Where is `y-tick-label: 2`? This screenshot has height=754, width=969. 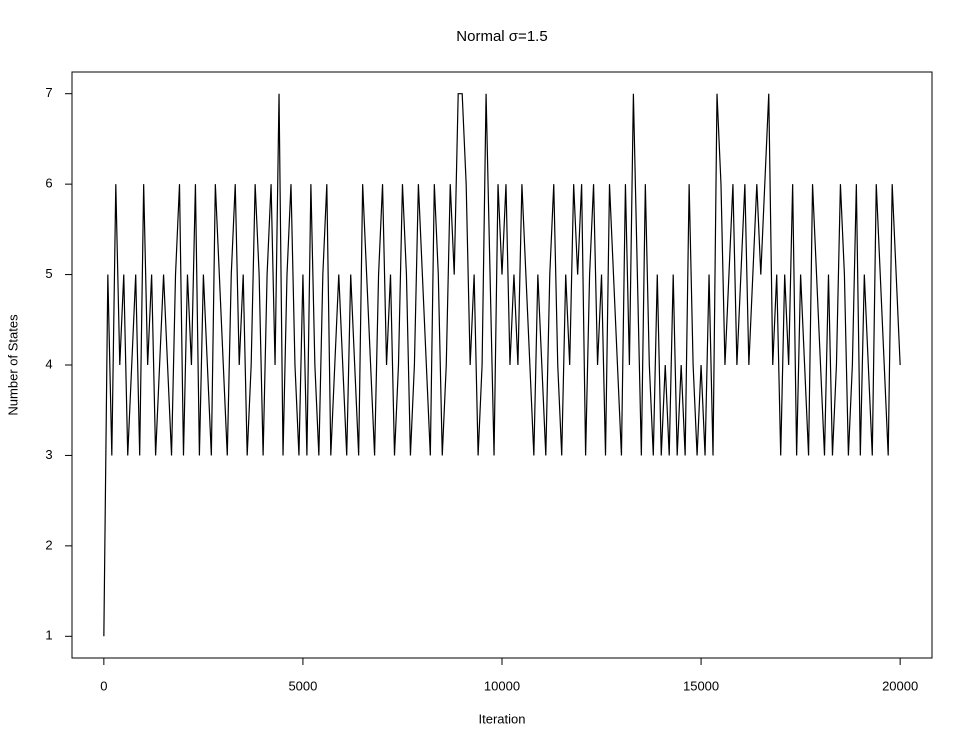
y-tick-label: 2 is located at coordinates (48, 544).